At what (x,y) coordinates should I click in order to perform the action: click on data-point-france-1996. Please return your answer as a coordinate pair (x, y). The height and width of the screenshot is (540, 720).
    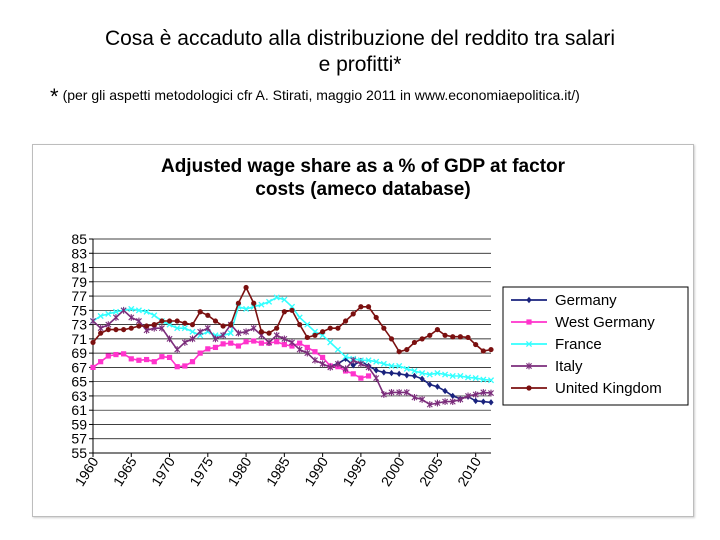
    Looking at the image, I should click on (368, 360).